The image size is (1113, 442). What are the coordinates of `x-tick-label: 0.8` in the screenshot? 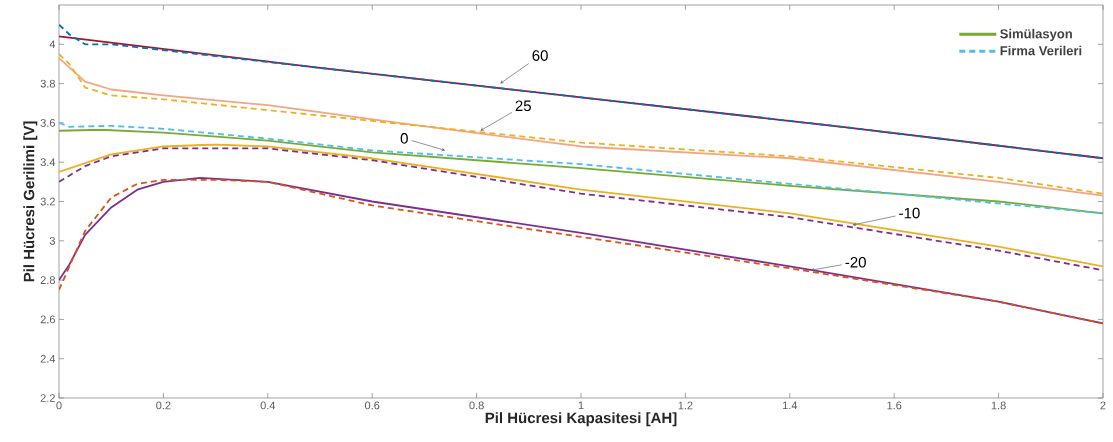 It's located at (476, 405).